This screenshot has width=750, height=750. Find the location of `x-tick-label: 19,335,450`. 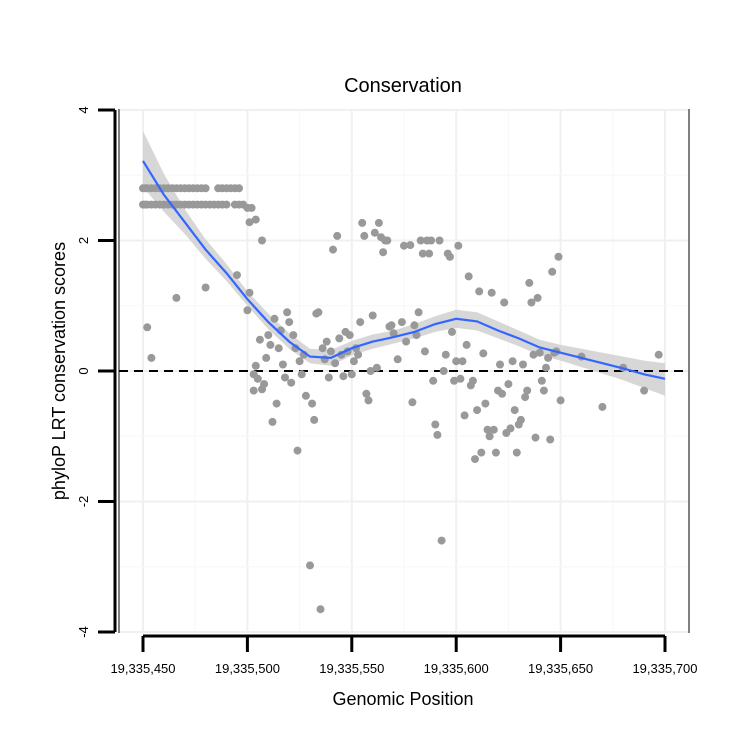

x-tick-label: 19,335,450 is located at coordinates (142, 668).